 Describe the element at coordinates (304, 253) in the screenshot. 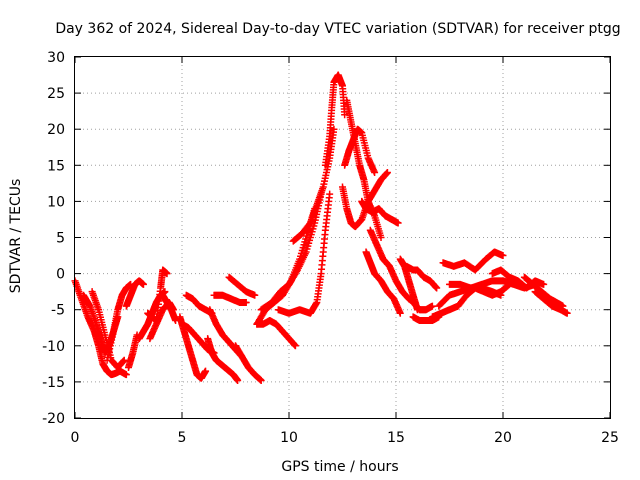

I see `series-arc22` at that location.